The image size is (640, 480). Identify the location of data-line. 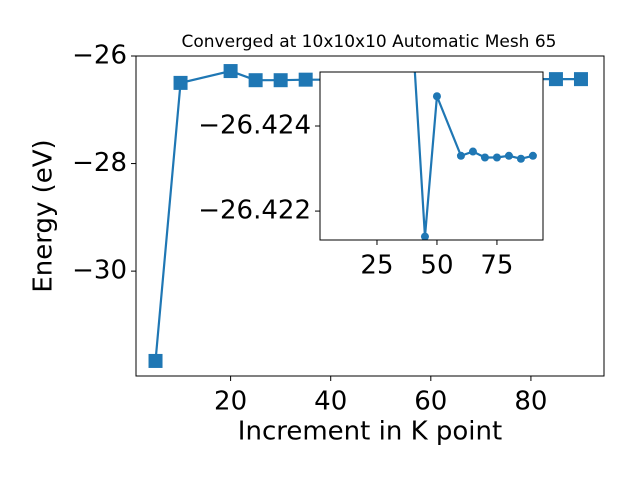
(473, 154).